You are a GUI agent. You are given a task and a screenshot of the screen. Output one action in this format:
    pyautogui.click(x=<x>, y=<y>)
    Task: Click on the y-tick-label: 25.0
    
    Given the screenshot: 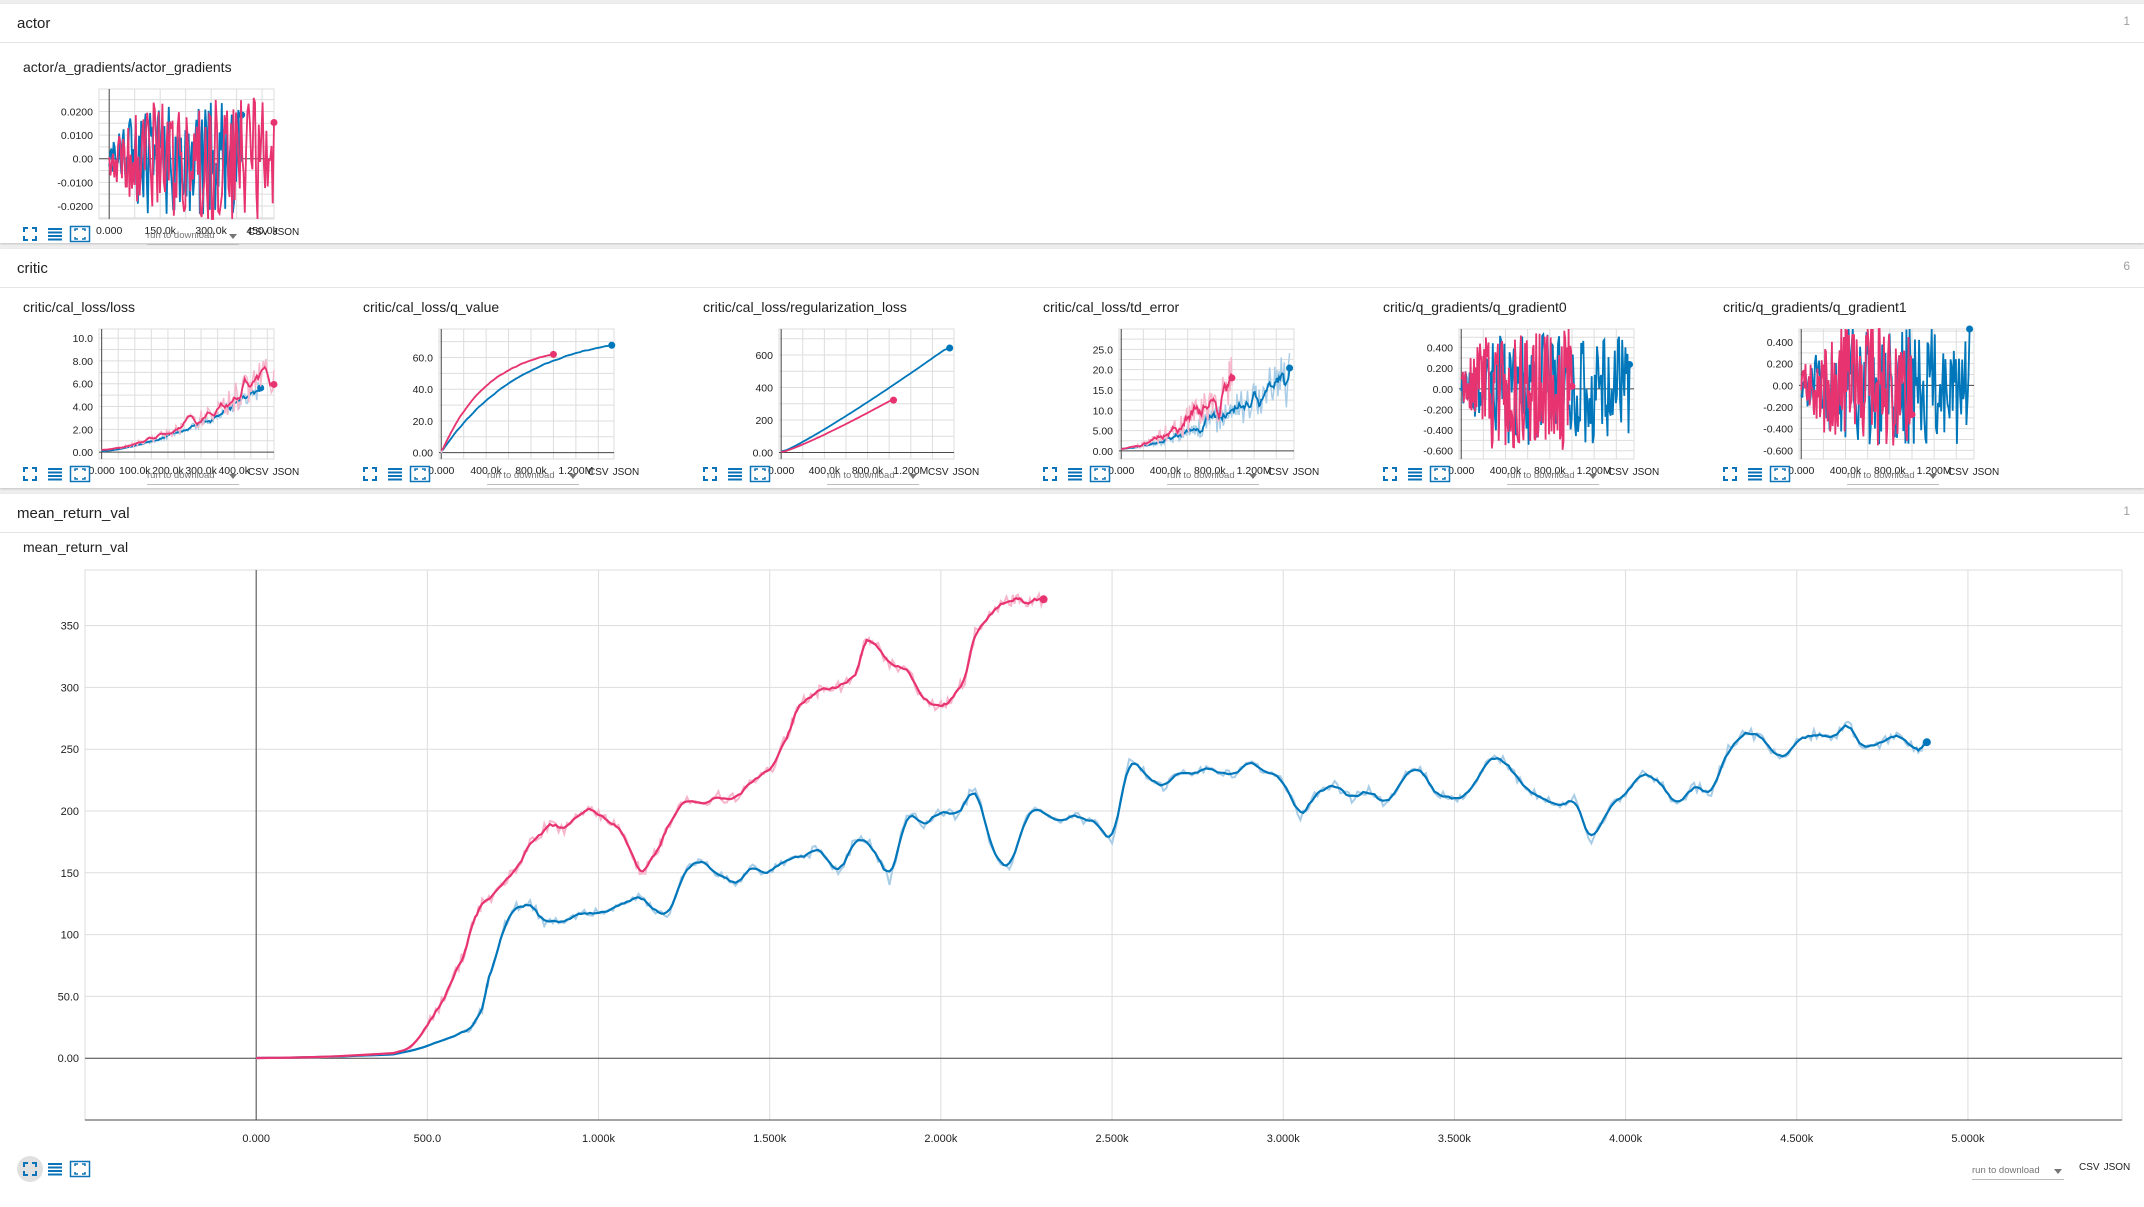 What is the action you would take?
    pyautogui.click(x=1103, y=350)
    